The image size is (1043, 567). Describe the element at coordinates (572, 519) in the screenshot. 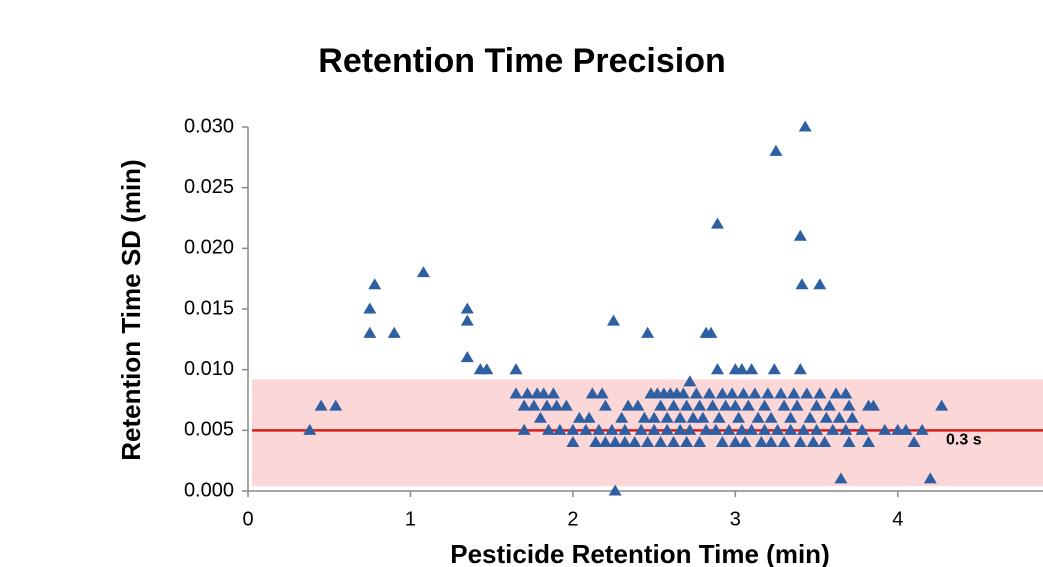

I see `x-tick-label: 2` at that location.